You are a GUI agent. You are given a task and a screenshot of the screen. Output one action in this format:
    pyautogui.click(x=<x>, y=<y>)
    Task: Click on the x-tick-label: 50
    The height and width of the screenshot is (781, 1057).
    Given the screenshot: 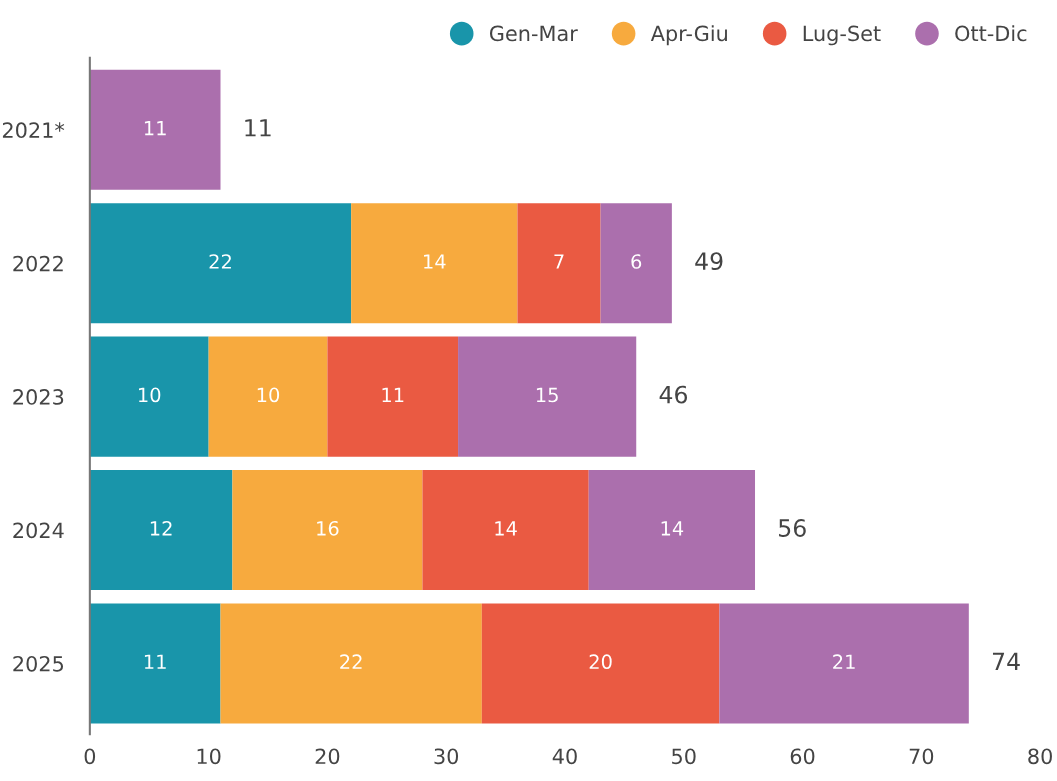 What is the action you would take?
    pyautogui.click(x=684, y=756)
    